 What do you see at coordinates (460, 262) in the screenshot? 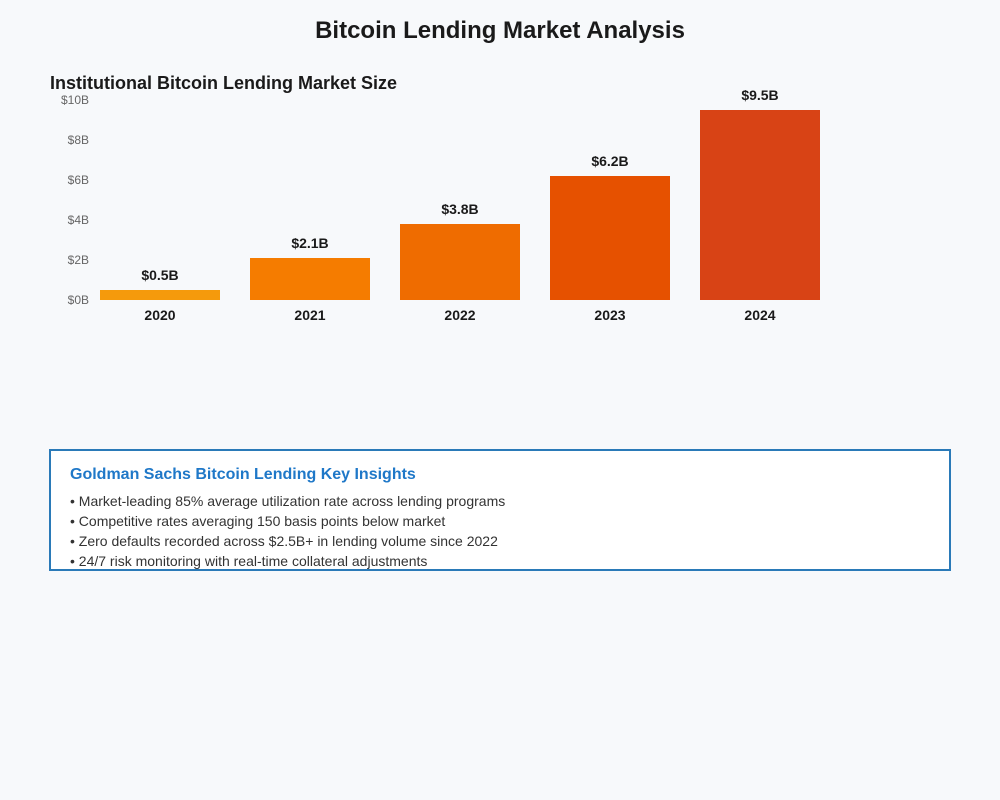
I see `bar-2022` at bounding box center [460, 262].